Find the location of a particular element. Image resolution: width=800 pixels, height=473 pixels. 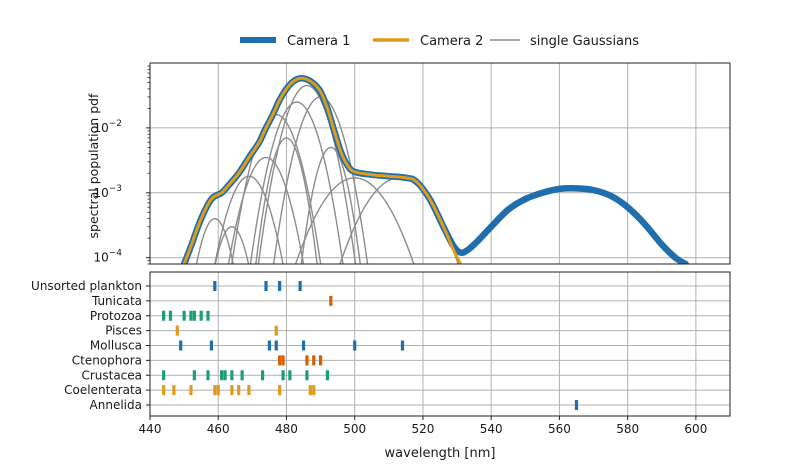

y-axis-ticks: 10−410−310−2 is located at coordinates (121, 165).